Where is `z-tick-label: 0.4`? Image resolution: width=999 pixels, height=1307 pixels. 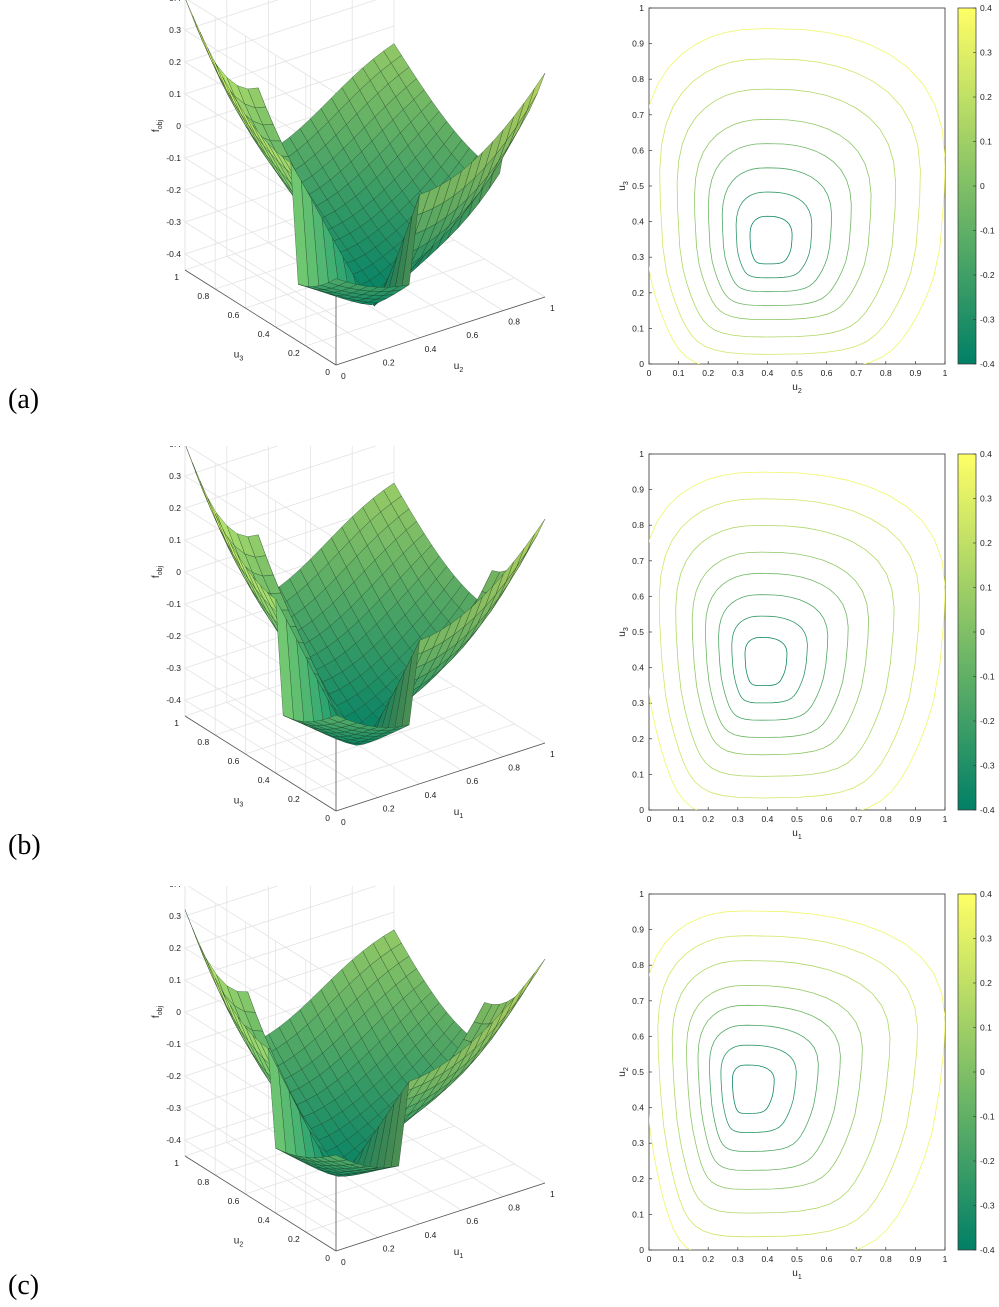 z-tick-label: 0.4 is located at coordinates (175, 1).